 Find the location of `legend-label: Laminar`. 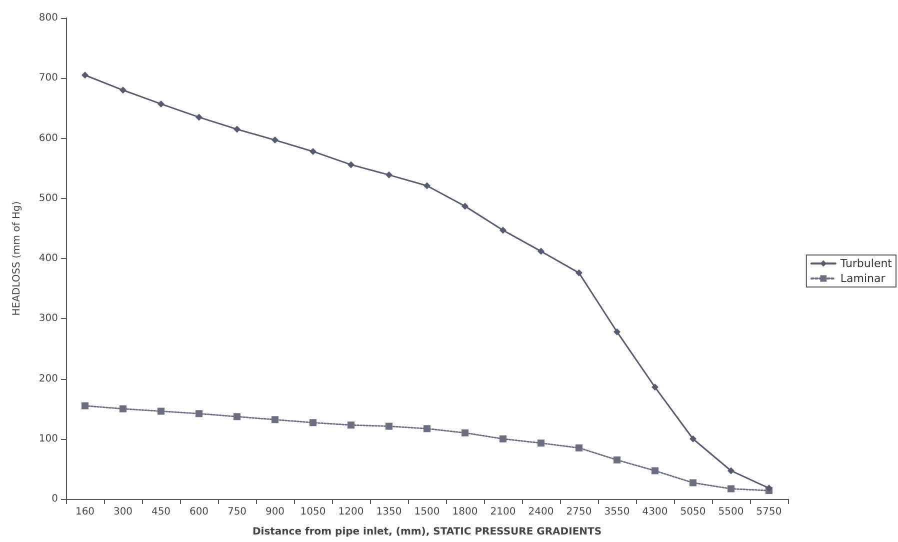

legend-label: Laminar is located at coordinates (863, 278).